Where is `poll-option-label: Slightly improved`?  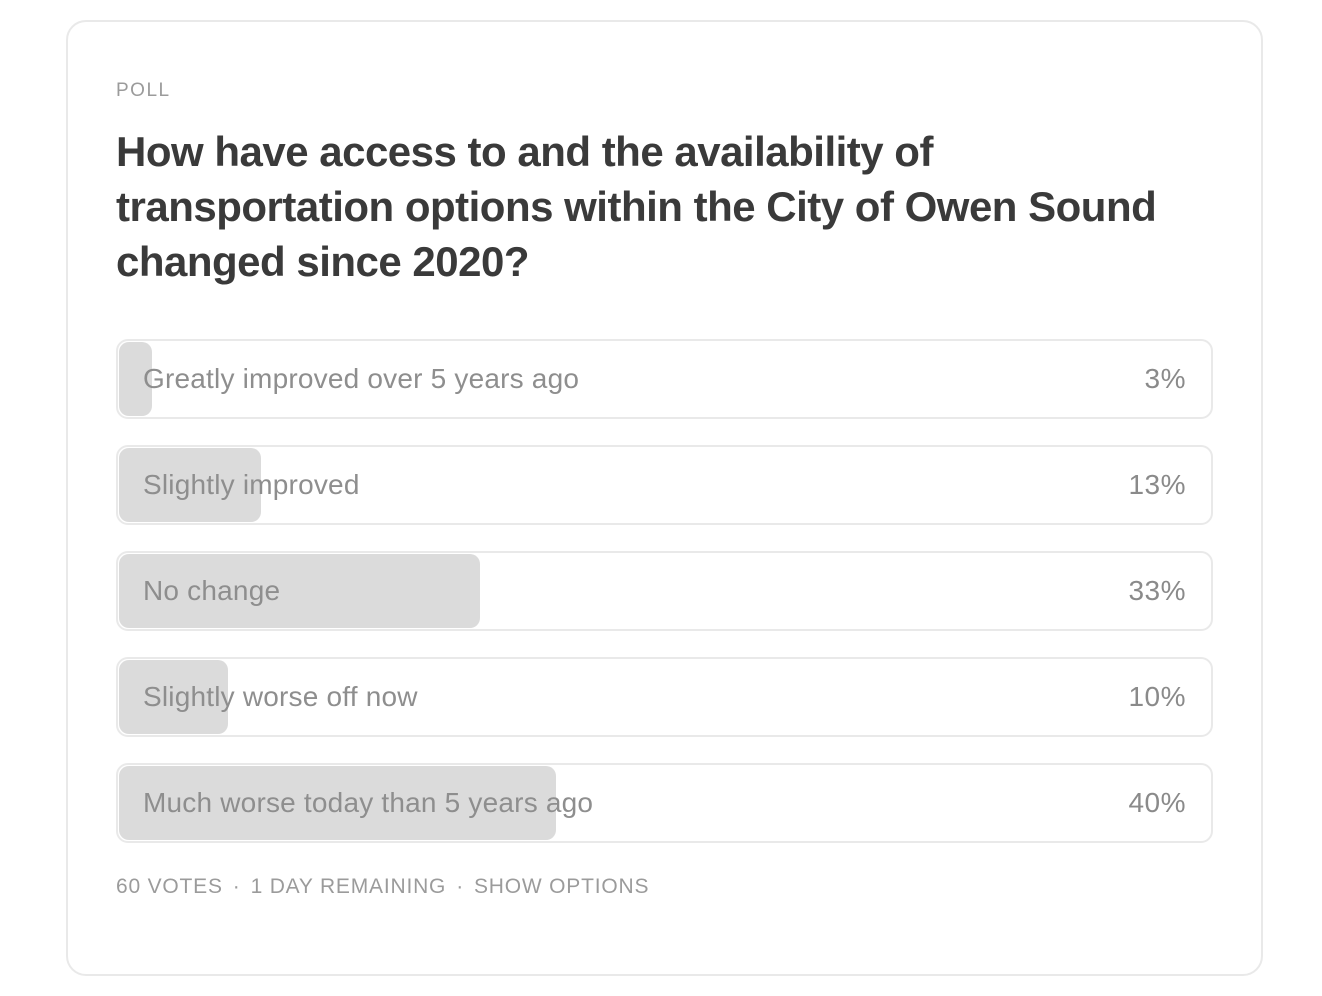 poll-option-label: Slightly improved is located at coordinates (251, 484).